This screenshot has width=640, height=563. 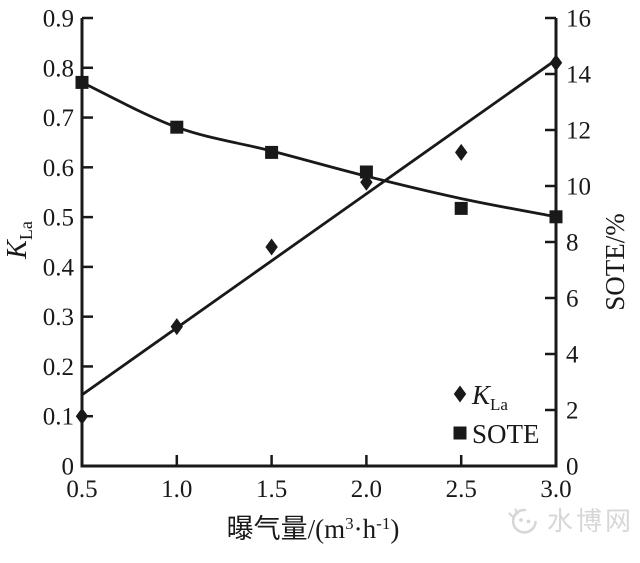 I want to click on left-axis-tick-label: 0.2, so click(x=58, y=367).